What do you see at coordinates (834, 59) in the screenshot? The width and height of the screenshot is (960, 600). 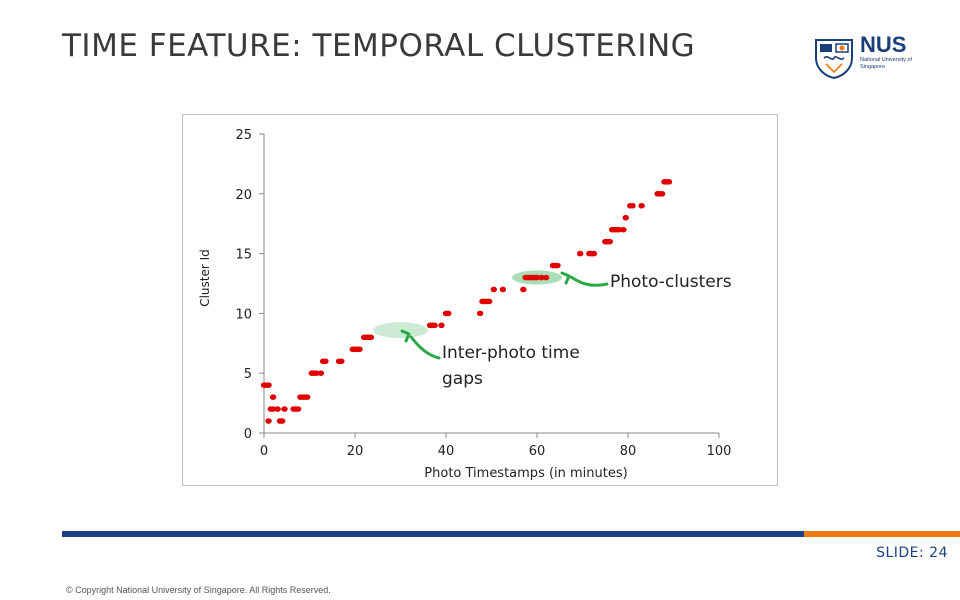 I see `nus-crest-icon` at bounding box center [834, 59].